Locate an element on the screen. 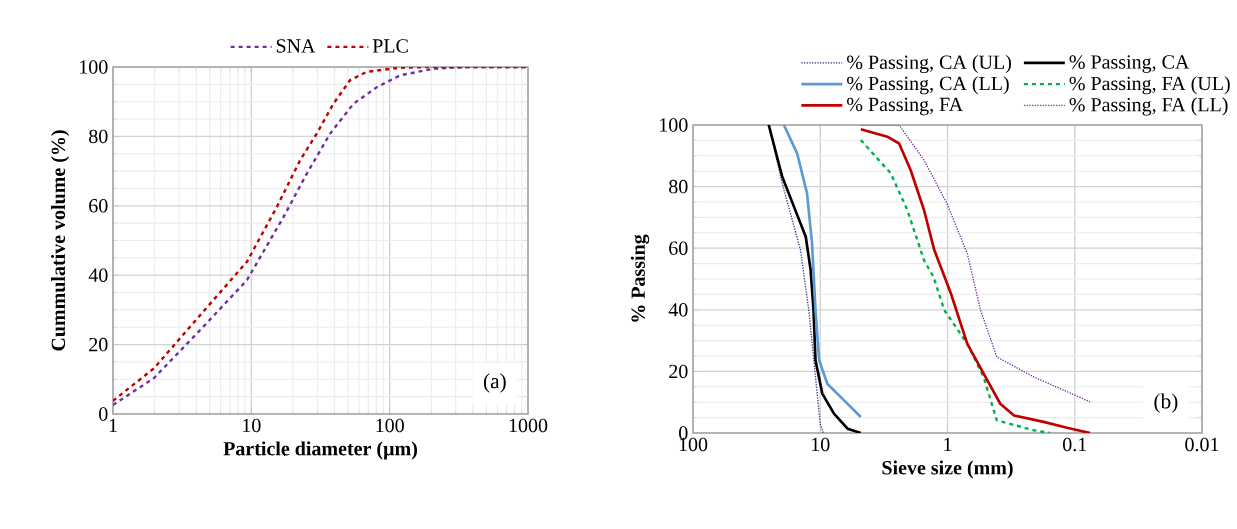 This screenshot has height=529, width=1237. x-tick-label: 0.01 is located at coordinates (1202, 444).